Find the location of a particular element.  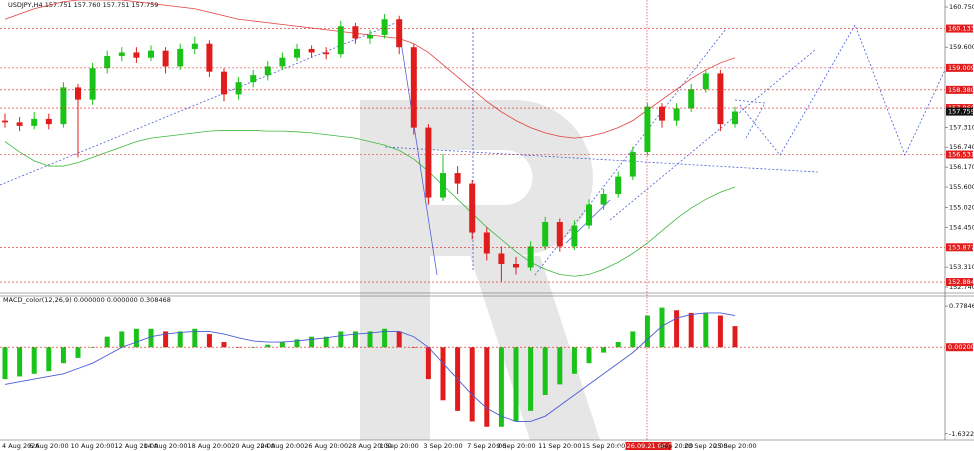

level-label: 160.133 is located at coordinates (961, 29).